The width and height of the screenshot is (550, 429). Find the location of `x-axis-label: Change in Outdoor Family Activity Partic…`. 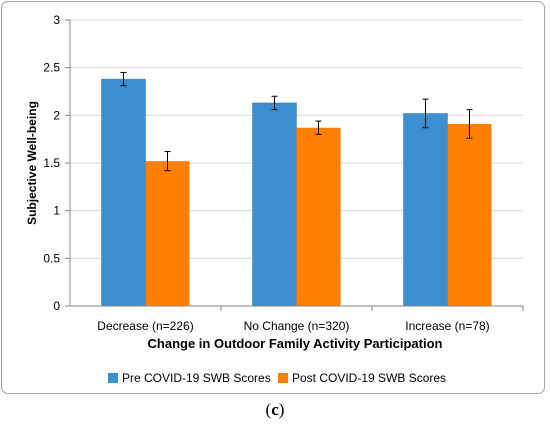

x-axis-label: Change in Outdoor Family Activity Partic… is located at coordinates (295, 343).